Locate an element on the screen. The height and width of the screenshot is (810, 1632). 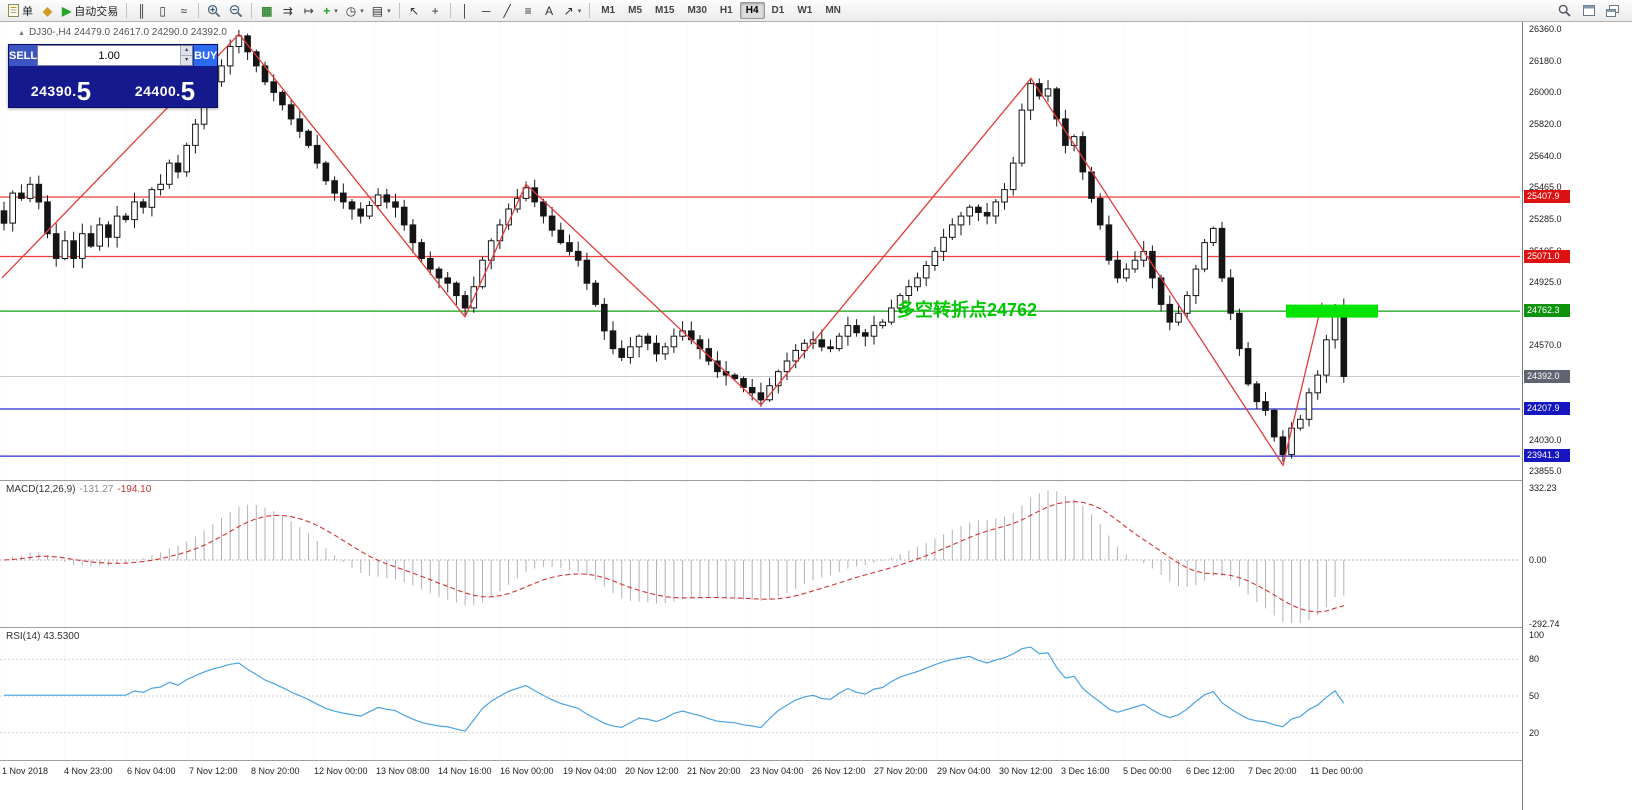
windows-list-icon is located at coordinates (1612, 10).